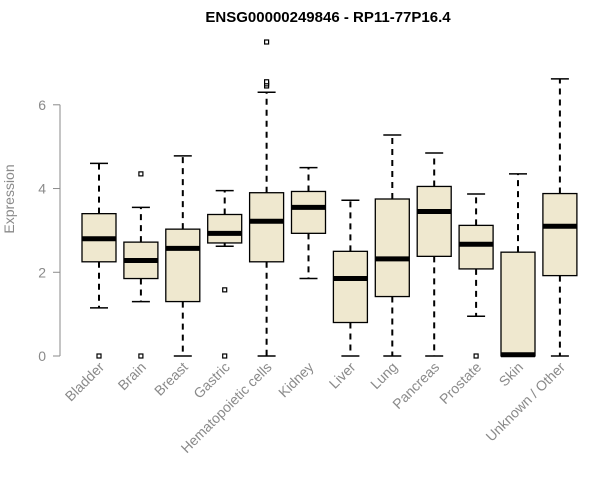 This screenshot has height=500, width=600. Describe the element at coordinates (132, 376) in the screenshot. I see `x-label-brain: Brain` at that location.